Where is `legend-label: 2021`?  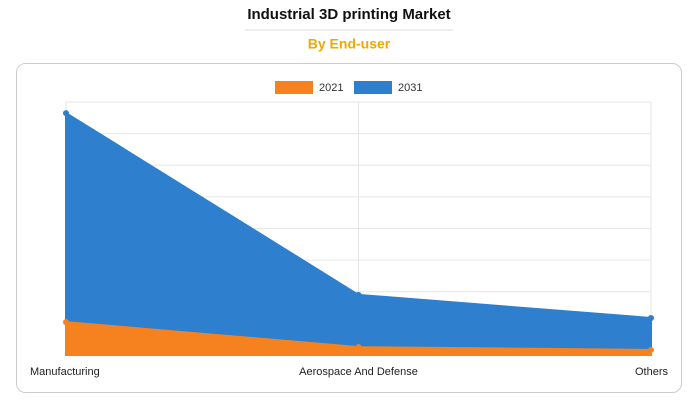 legend-label: 2021 is located at coordinates (331, 88).